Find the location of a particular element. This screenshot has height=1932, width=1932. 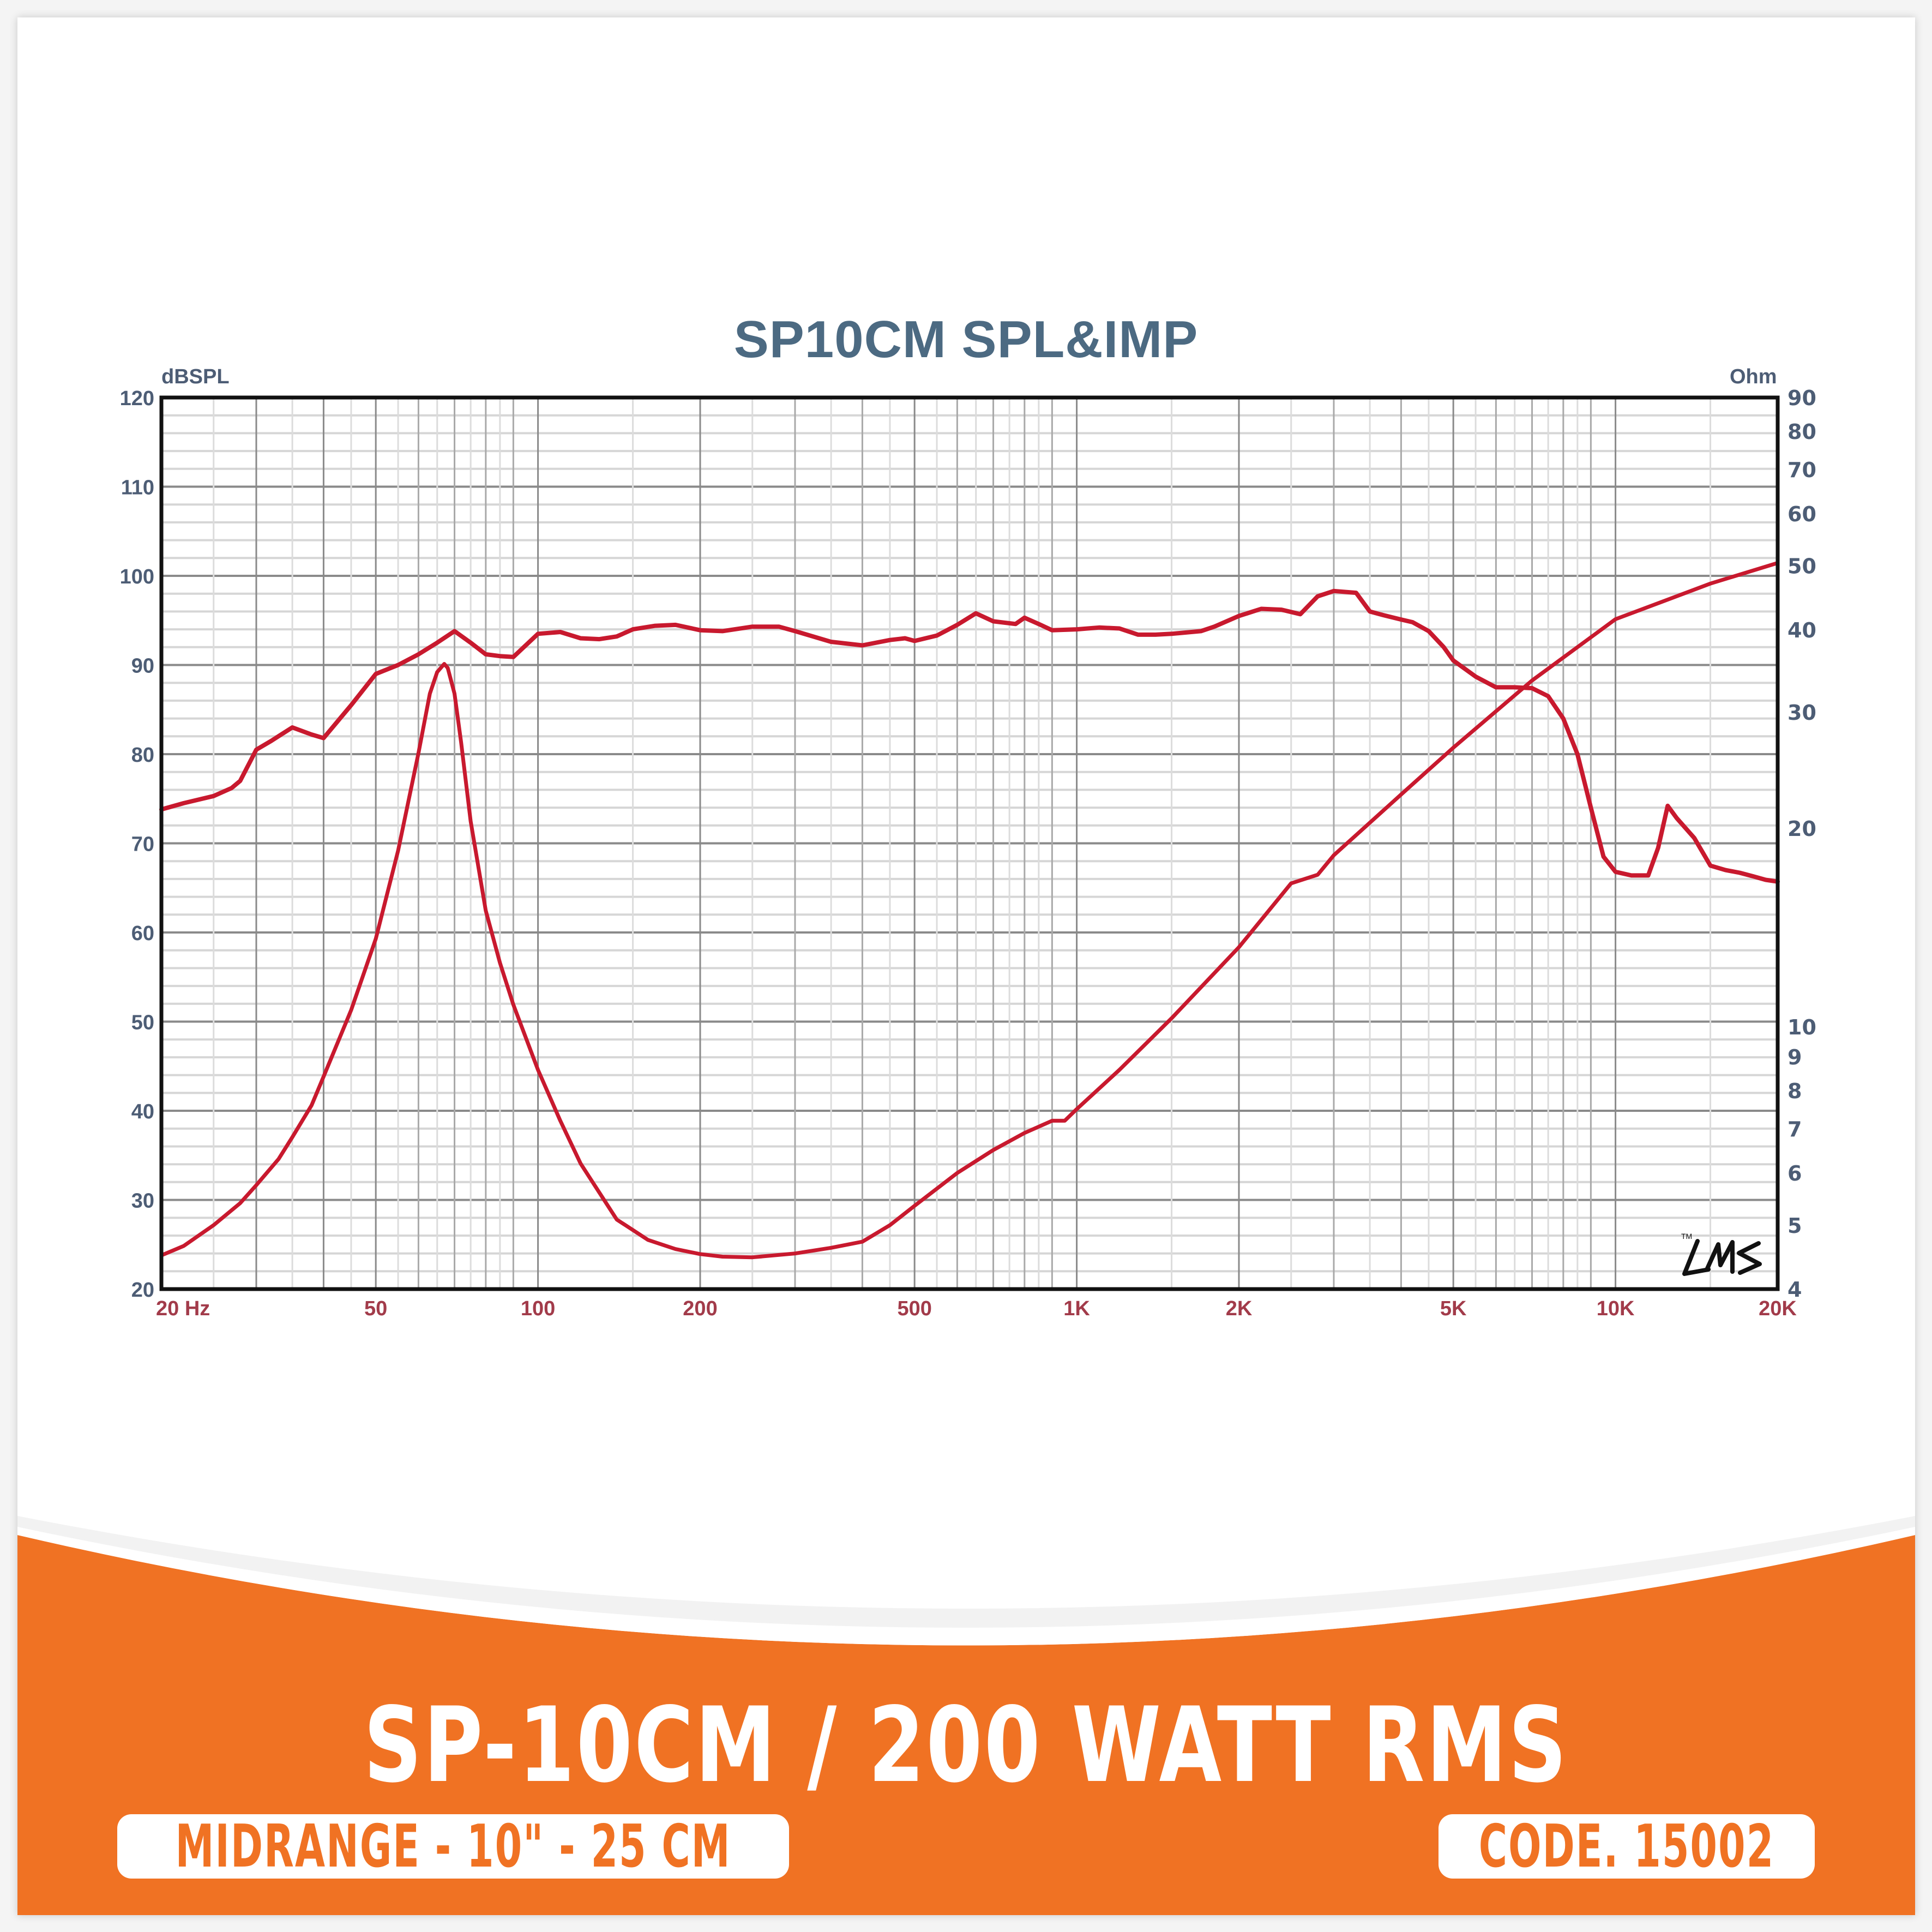

svg-text: 10 is located at coordinates (1801, 1027).